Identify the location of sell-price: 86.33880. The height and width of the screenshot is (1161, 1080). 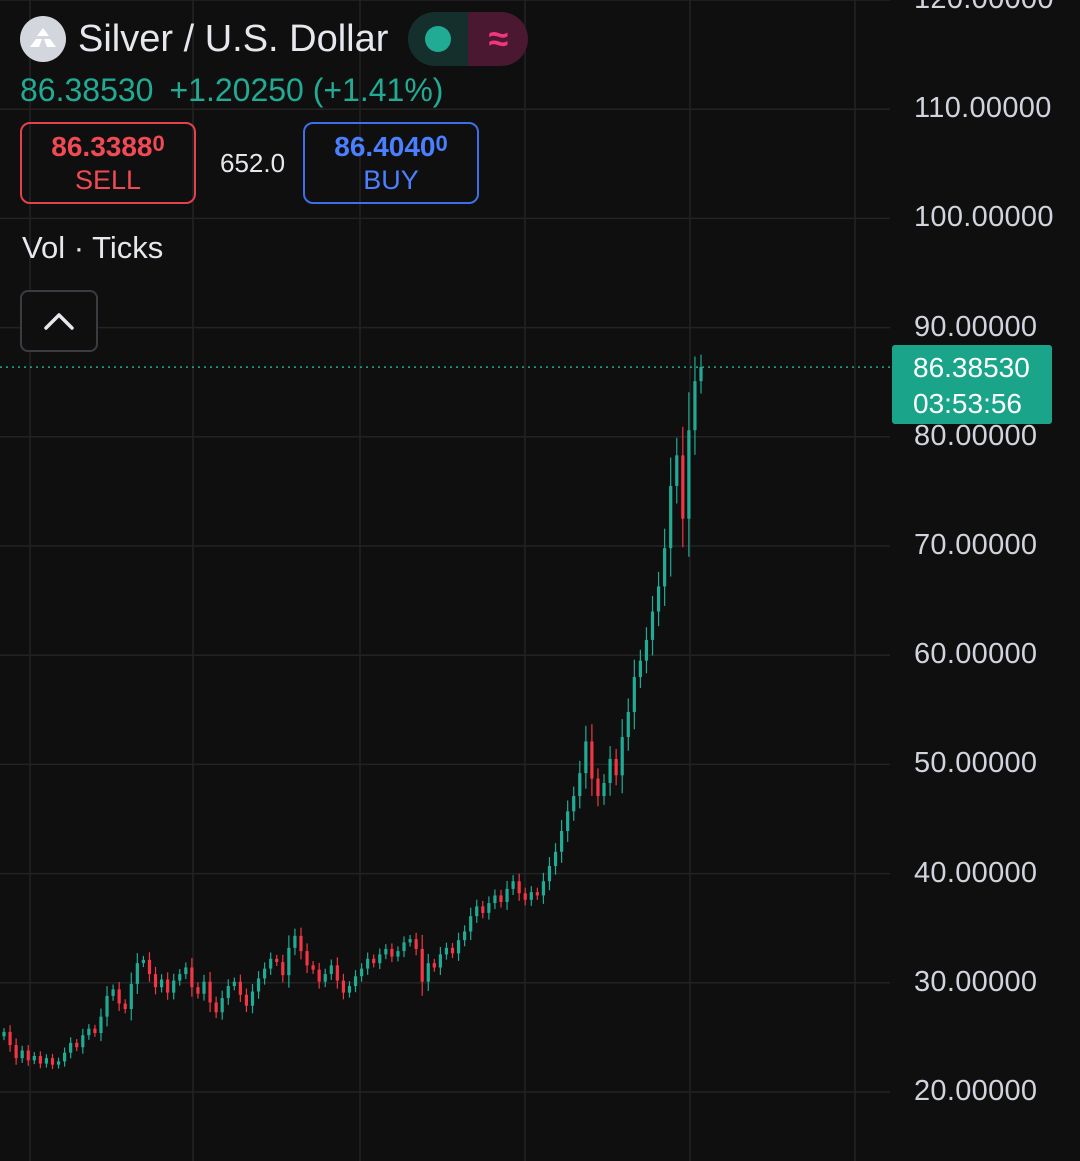
(108, 147).